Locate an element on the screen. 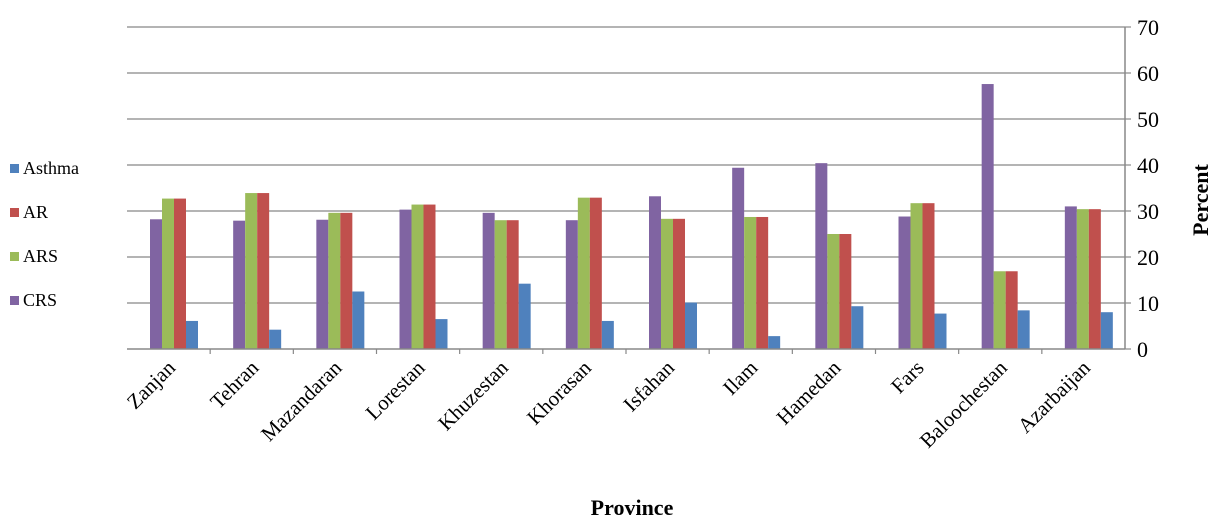 The width and height of the screenshot is (1217, 523). bar-asthma-baloochestan is located at coordinates (1023, 329).